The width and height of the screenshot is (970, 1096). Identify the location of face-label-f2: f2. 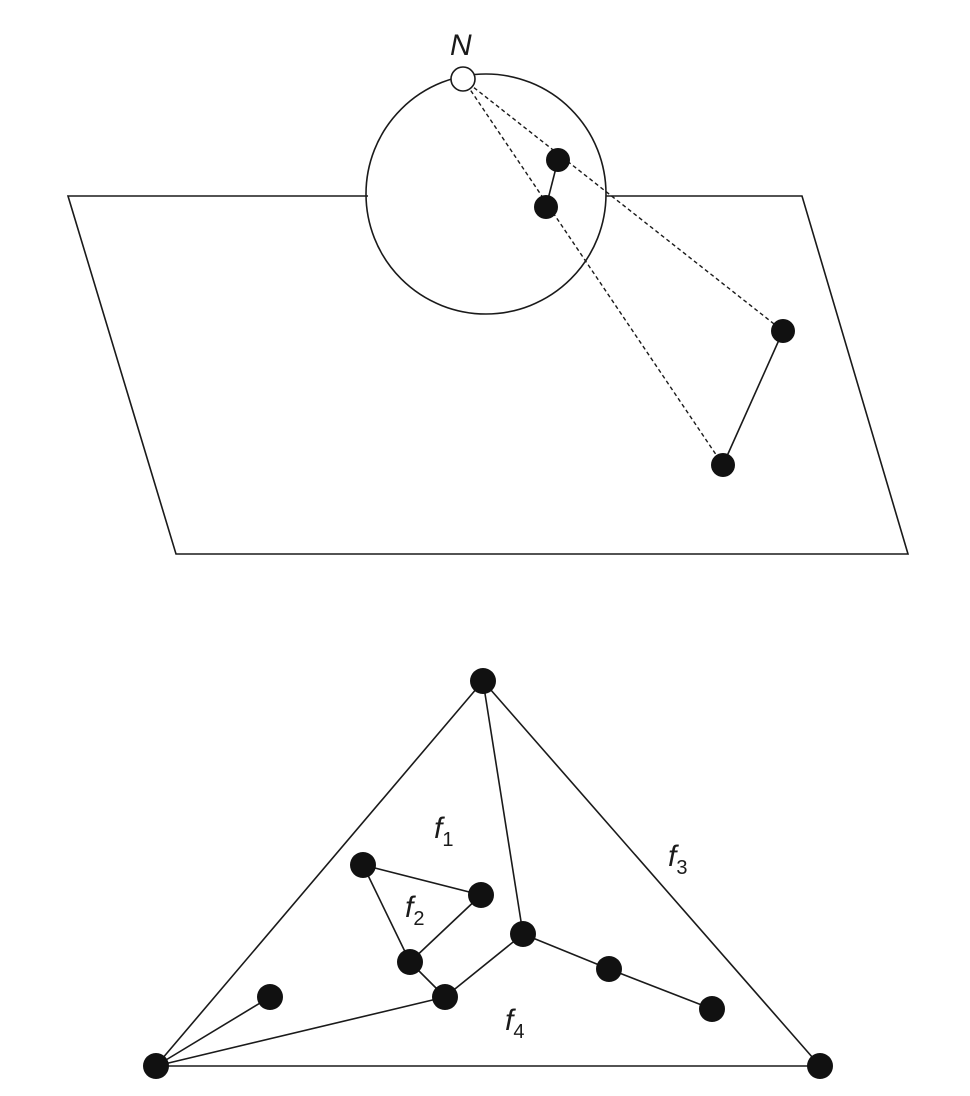
(414, 910).